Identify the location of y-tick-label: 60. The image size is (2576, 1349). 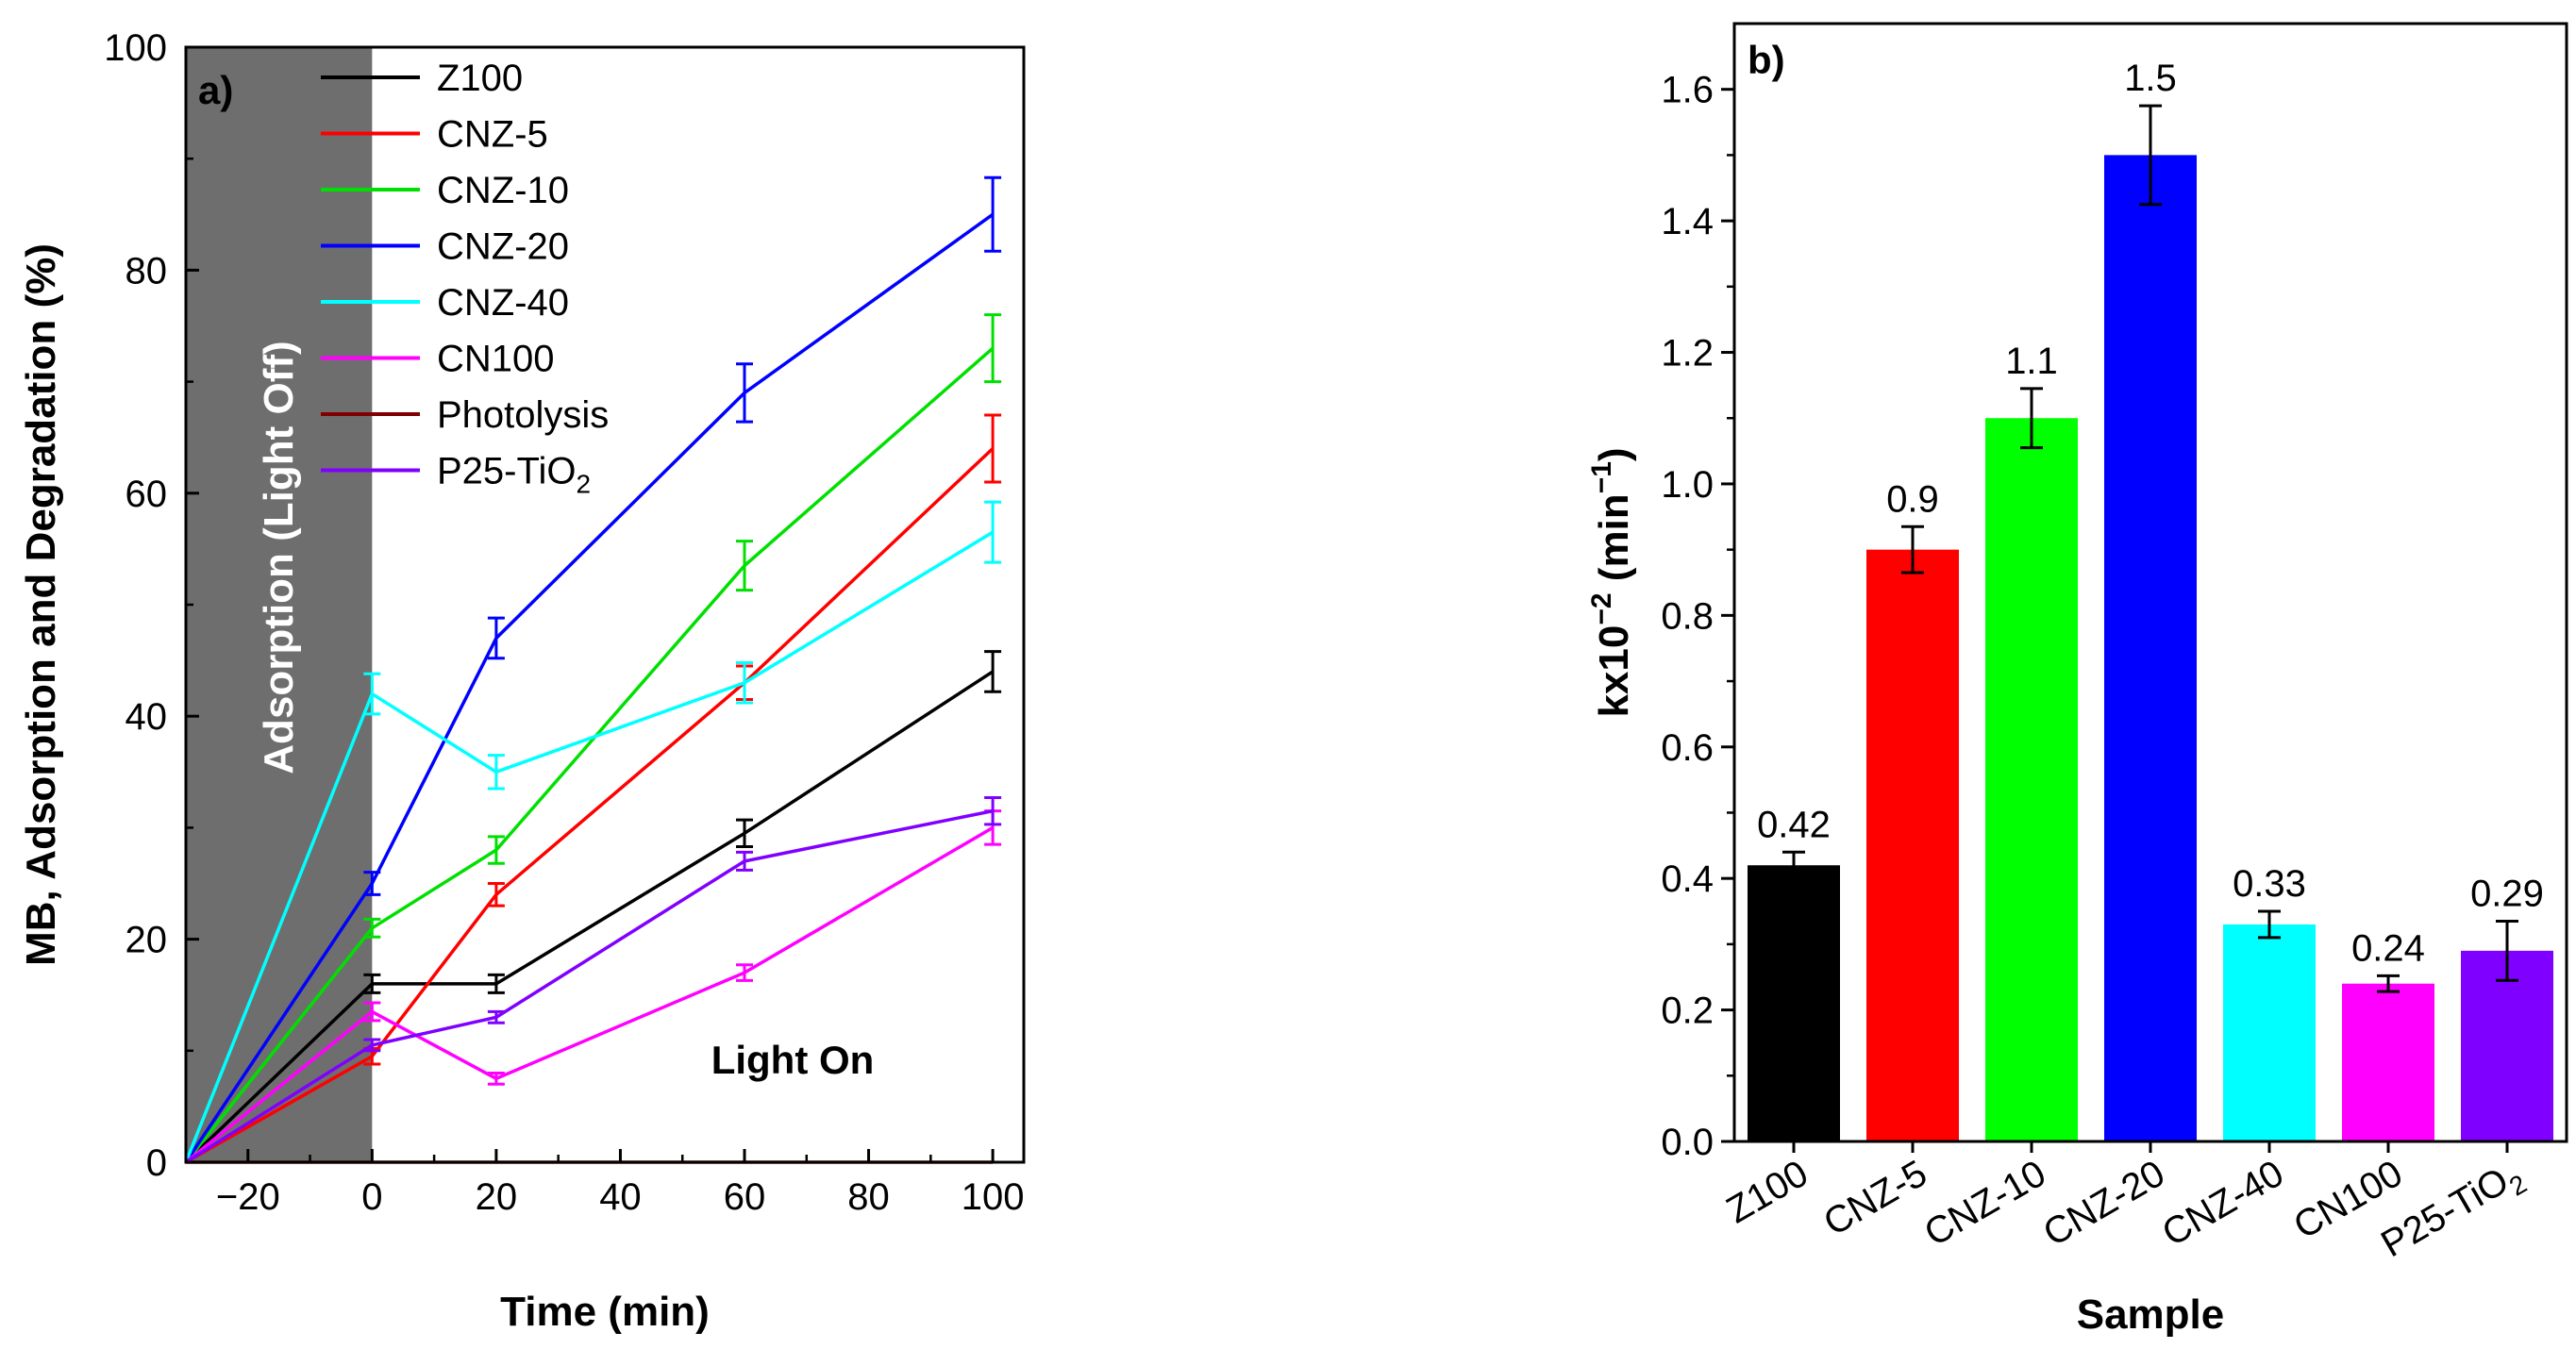
(146, 494).